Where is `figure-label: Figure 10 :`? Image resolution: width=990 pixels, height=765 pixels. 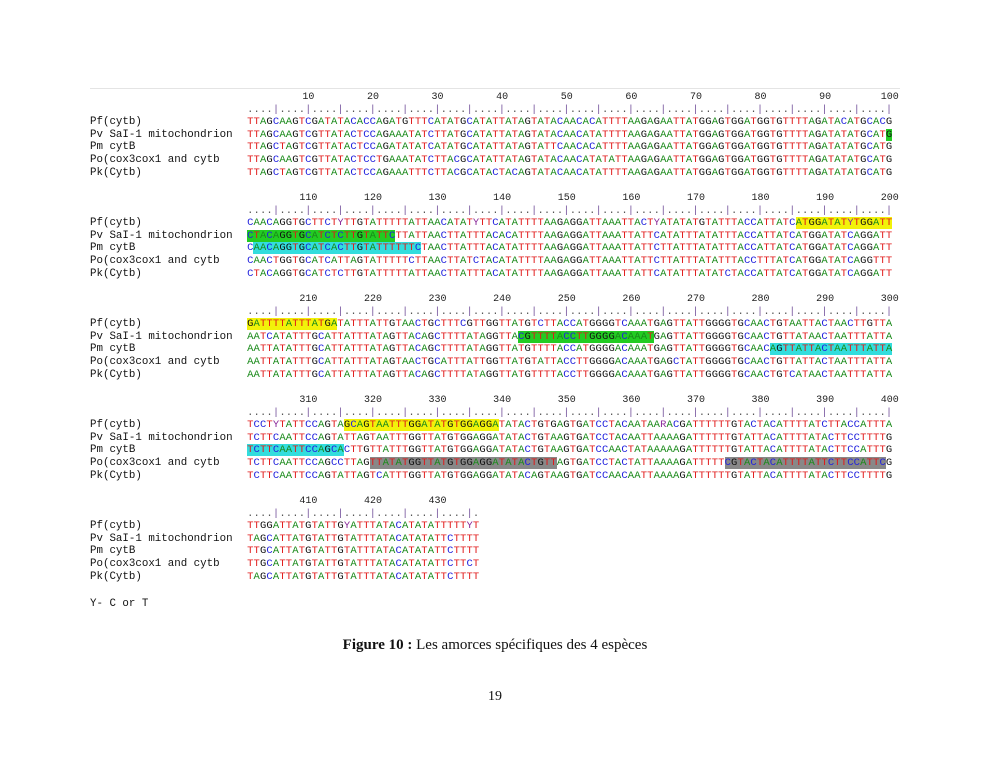
figure-label: Figure 10 : is located at coordinates (377, 645).